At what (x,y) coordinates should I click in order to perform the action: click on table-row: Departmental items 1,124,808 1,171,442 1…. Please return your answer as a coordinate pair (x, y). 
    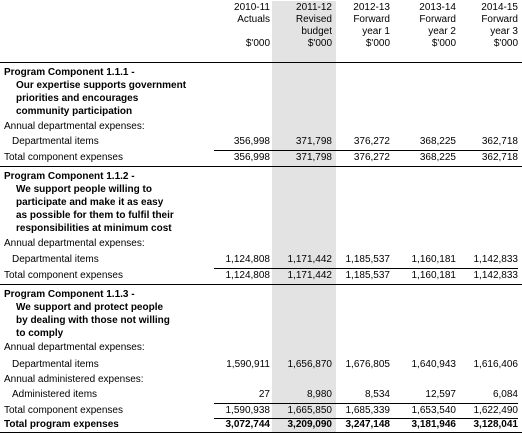
    Looking at the image, I should click on (261, 260).